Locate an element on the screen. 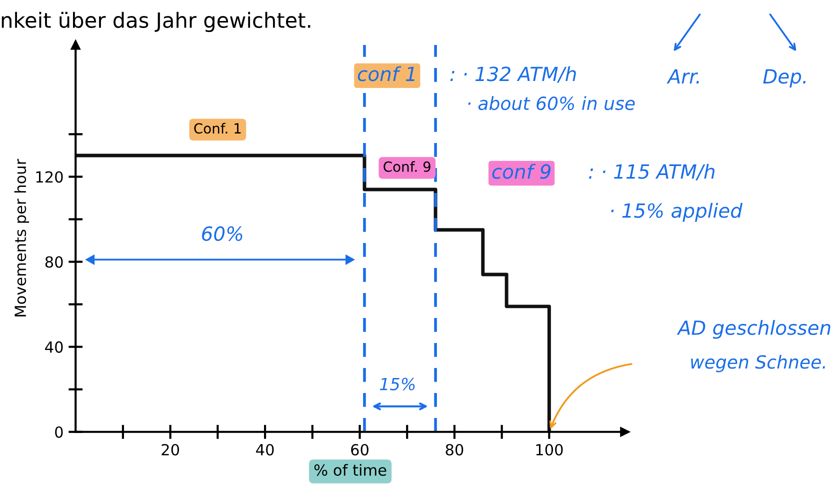  y-tick-label: 120 is located at coordinates (49, 177).